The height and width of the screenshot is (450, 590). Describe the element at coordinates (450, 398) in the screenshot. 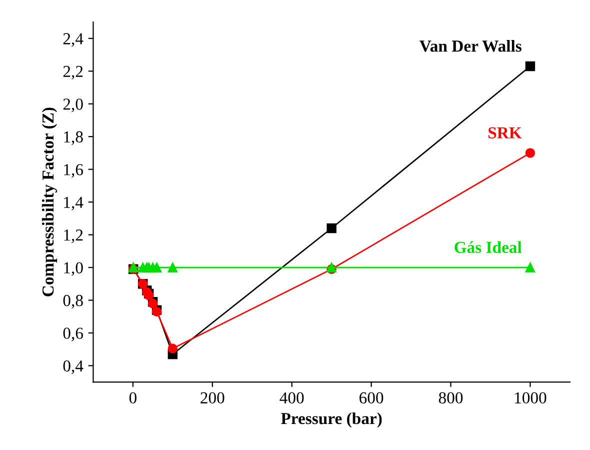

I see `x-tick-label: 800` at that location.